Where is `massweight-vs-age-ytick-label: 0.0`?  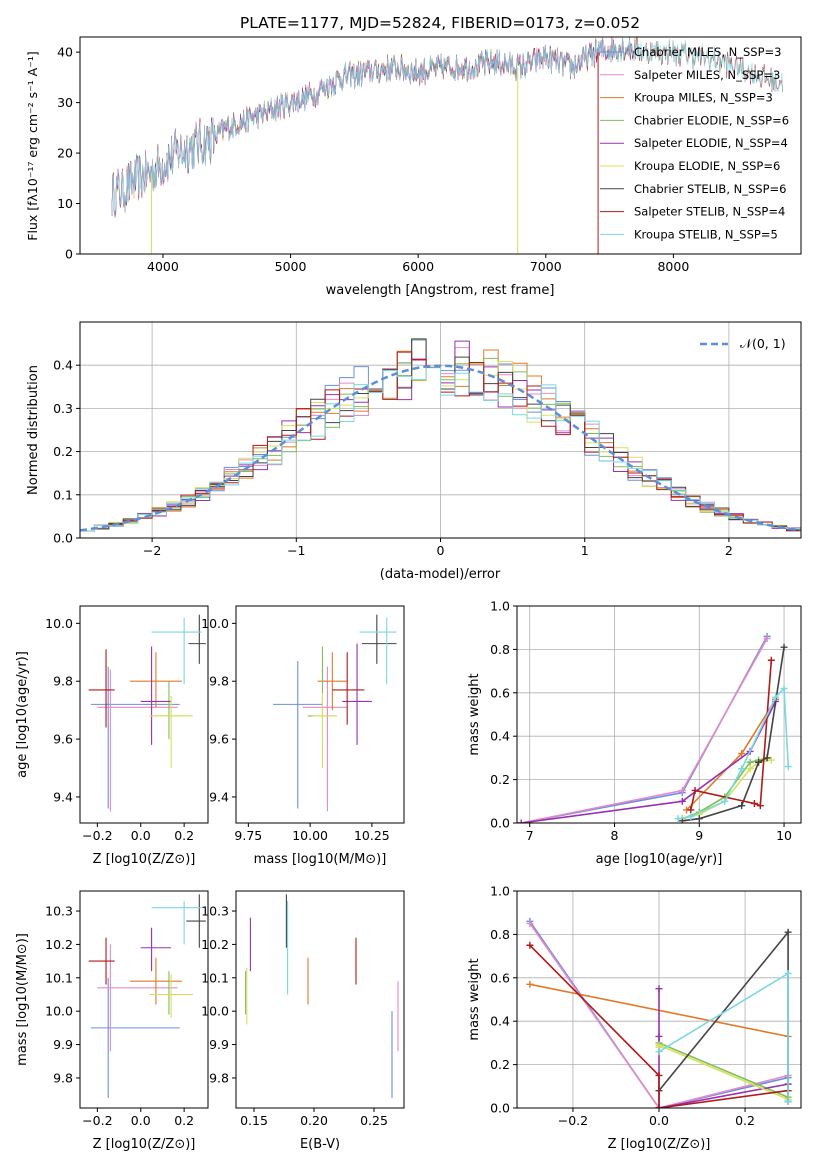 massweight-vs-age-ytick-label: 0.0 is located at coordinates (500, 823).